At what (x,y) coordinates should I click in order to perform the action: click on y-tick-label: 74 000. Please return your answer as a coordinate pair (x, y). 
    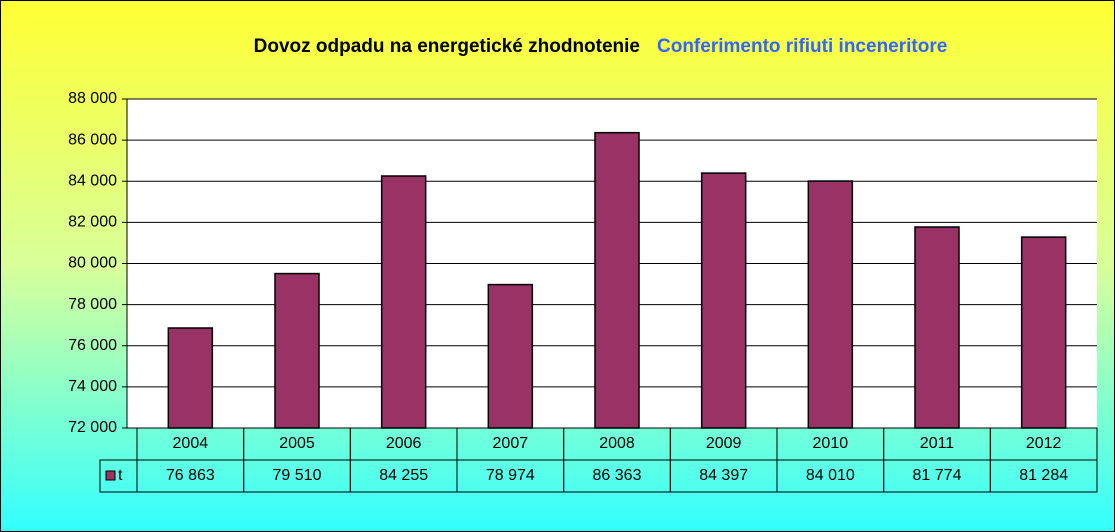
    Looking at the image, I should click on (92, 386).